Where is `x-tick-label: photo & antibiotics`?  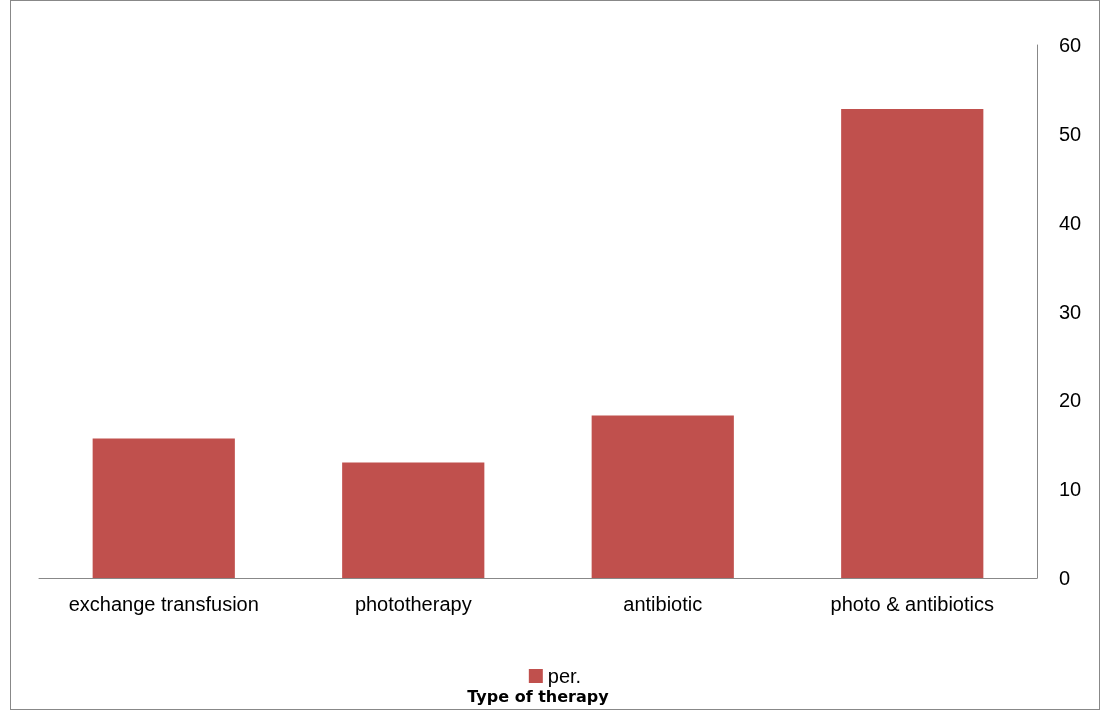
x-tick-label: photo & antibiotics is located at coordinates (912, 604).